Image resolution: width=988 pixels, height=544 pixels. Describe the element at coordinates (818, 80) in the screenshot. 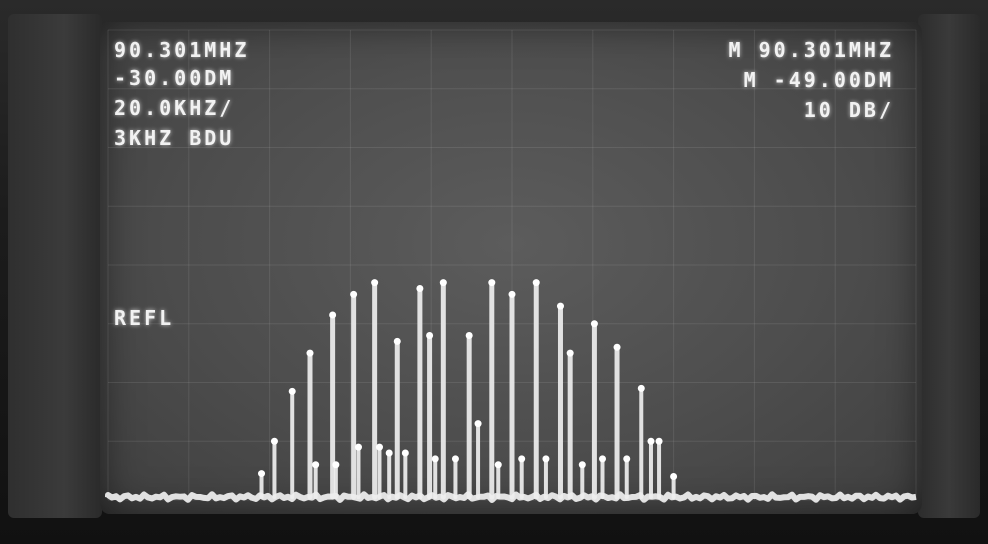

I see `marker-level-readout: M -49.00DM` at that location.